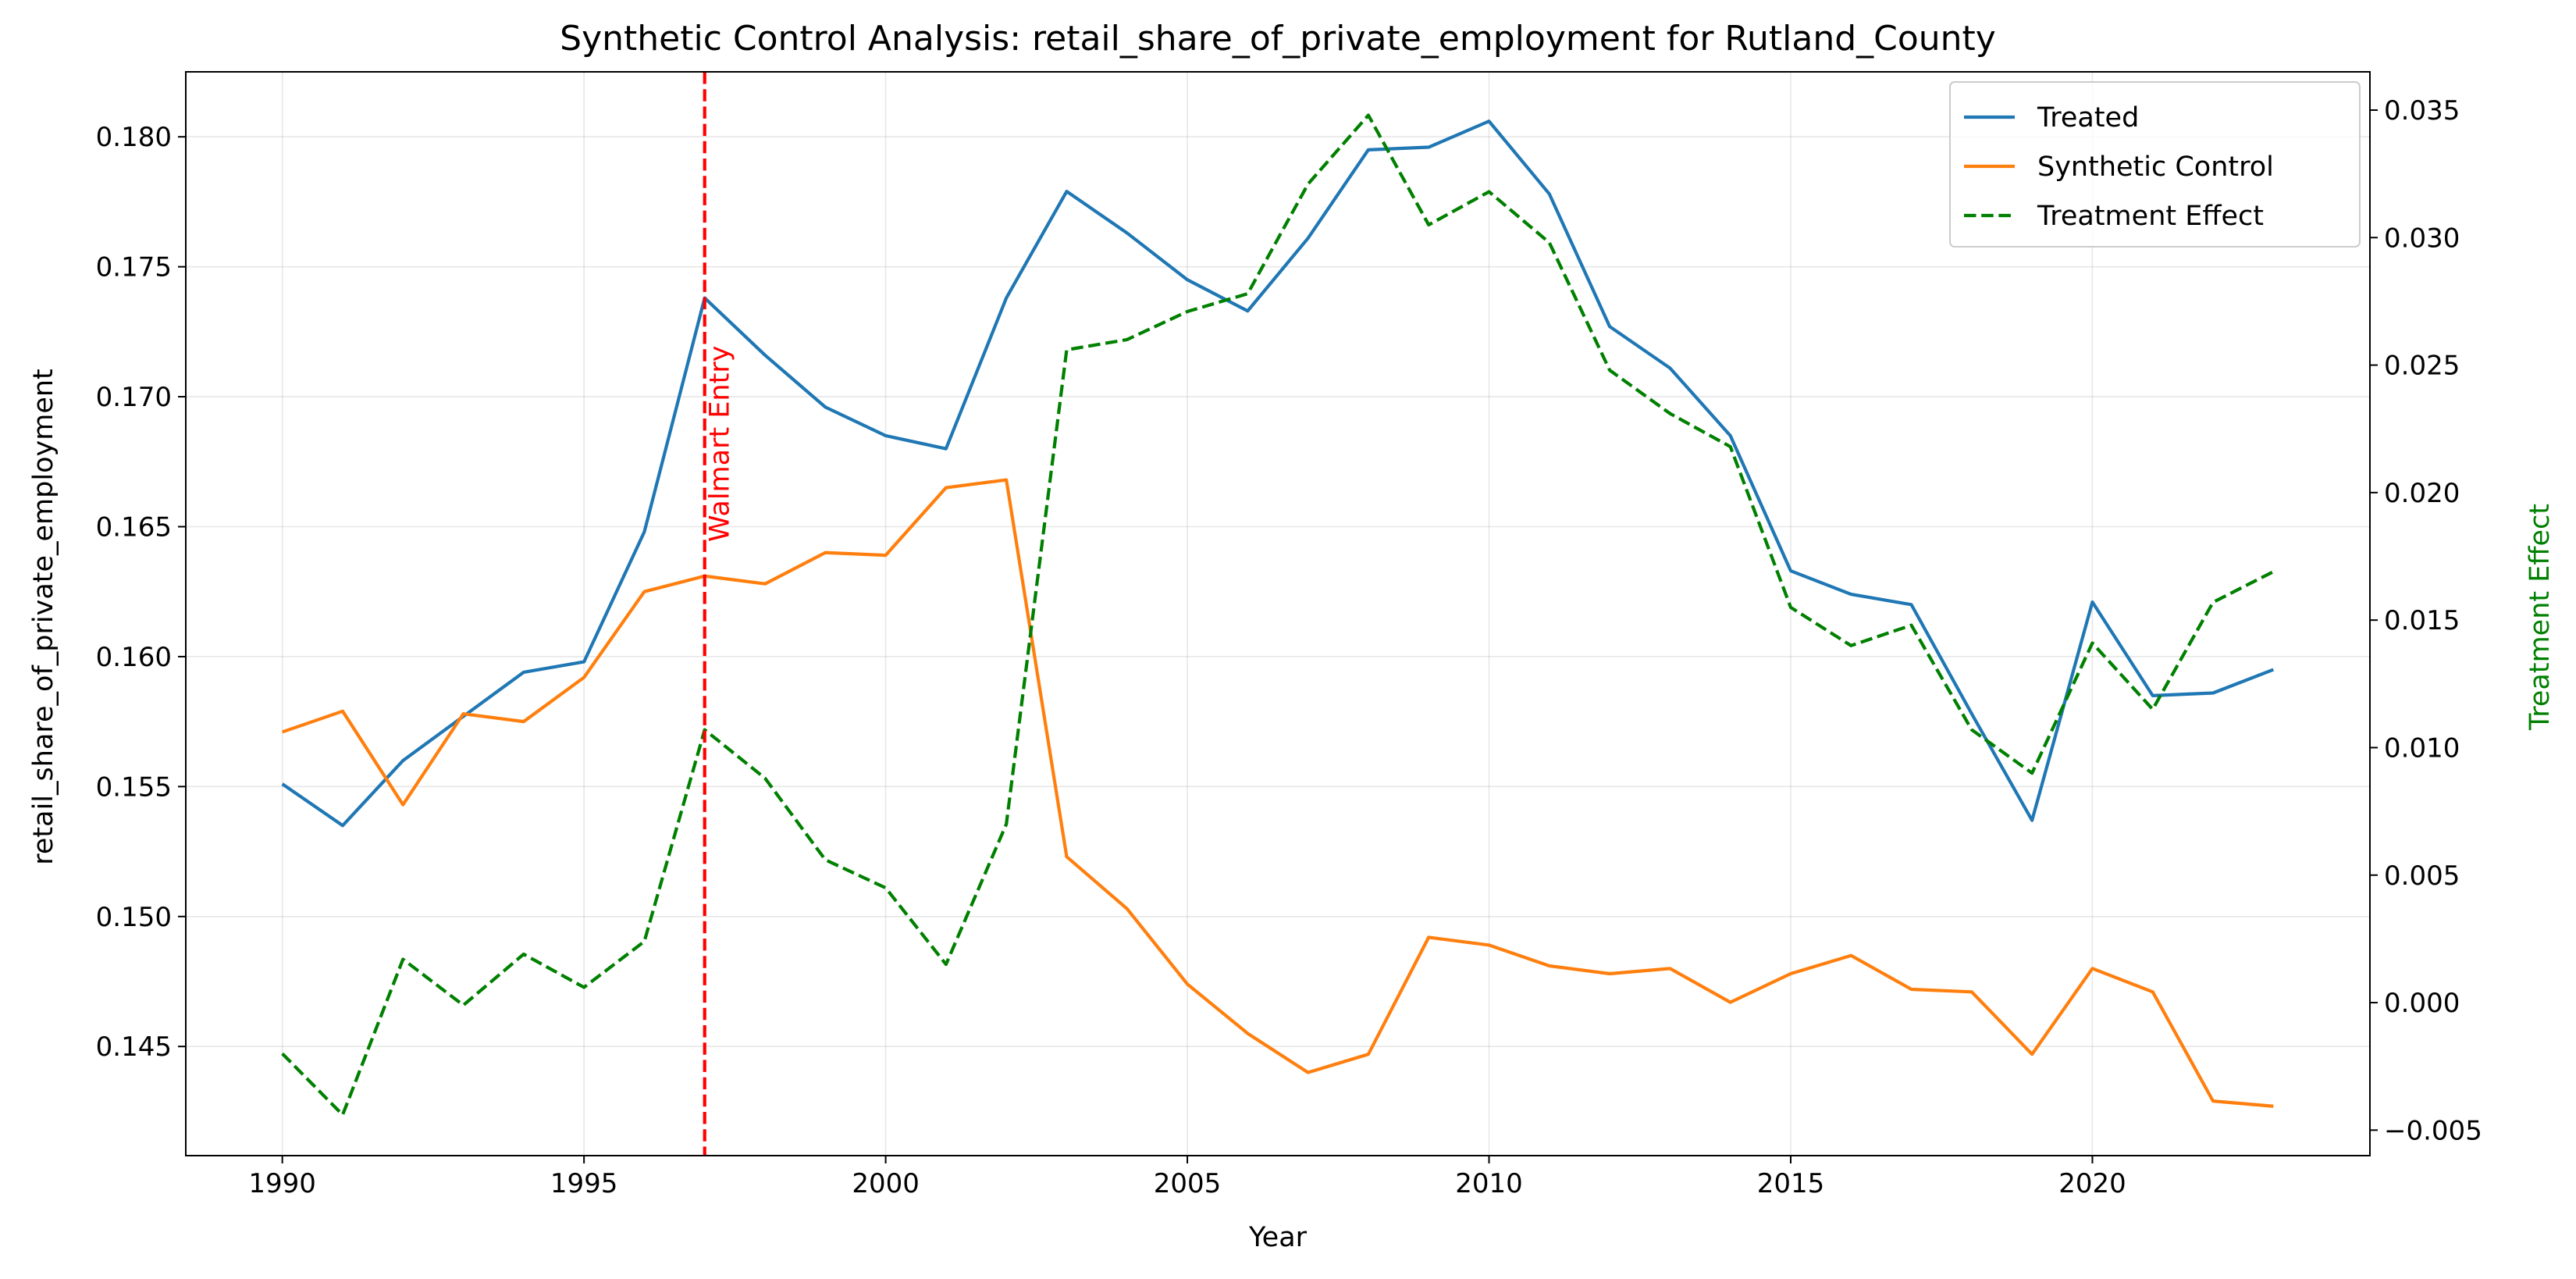 The height and width of the screenshot is (1279, 2576). I want to click on legend-box, so click(2155, 164).